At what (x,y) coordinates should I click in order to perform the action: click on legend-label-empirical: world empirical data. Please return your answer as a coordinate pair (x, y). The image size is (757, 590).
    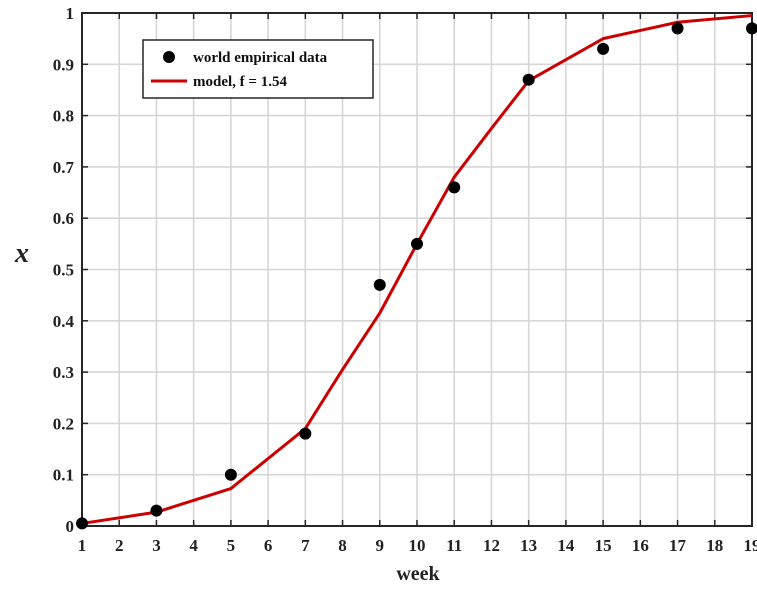
    Looking at the image, I should click on (260, 58).